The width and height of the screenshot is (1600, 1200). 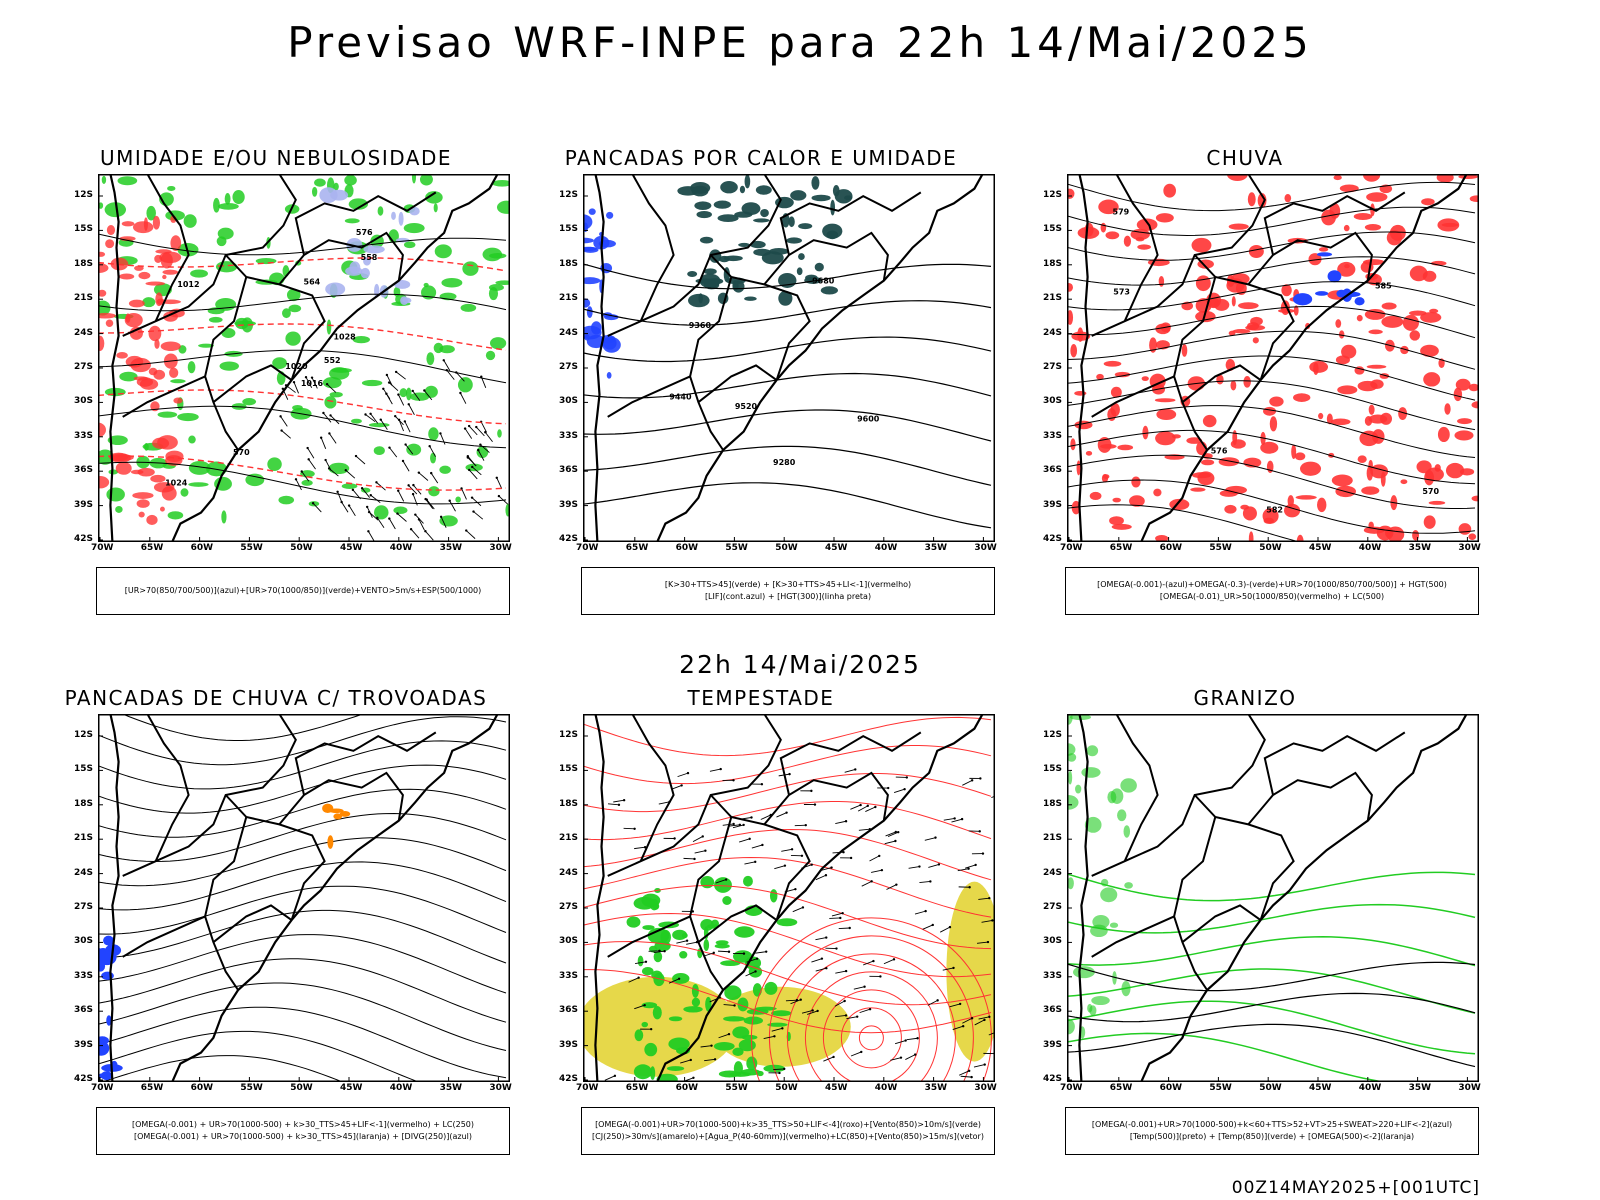 I want to click on map-frame, so click(x=789, y=358).